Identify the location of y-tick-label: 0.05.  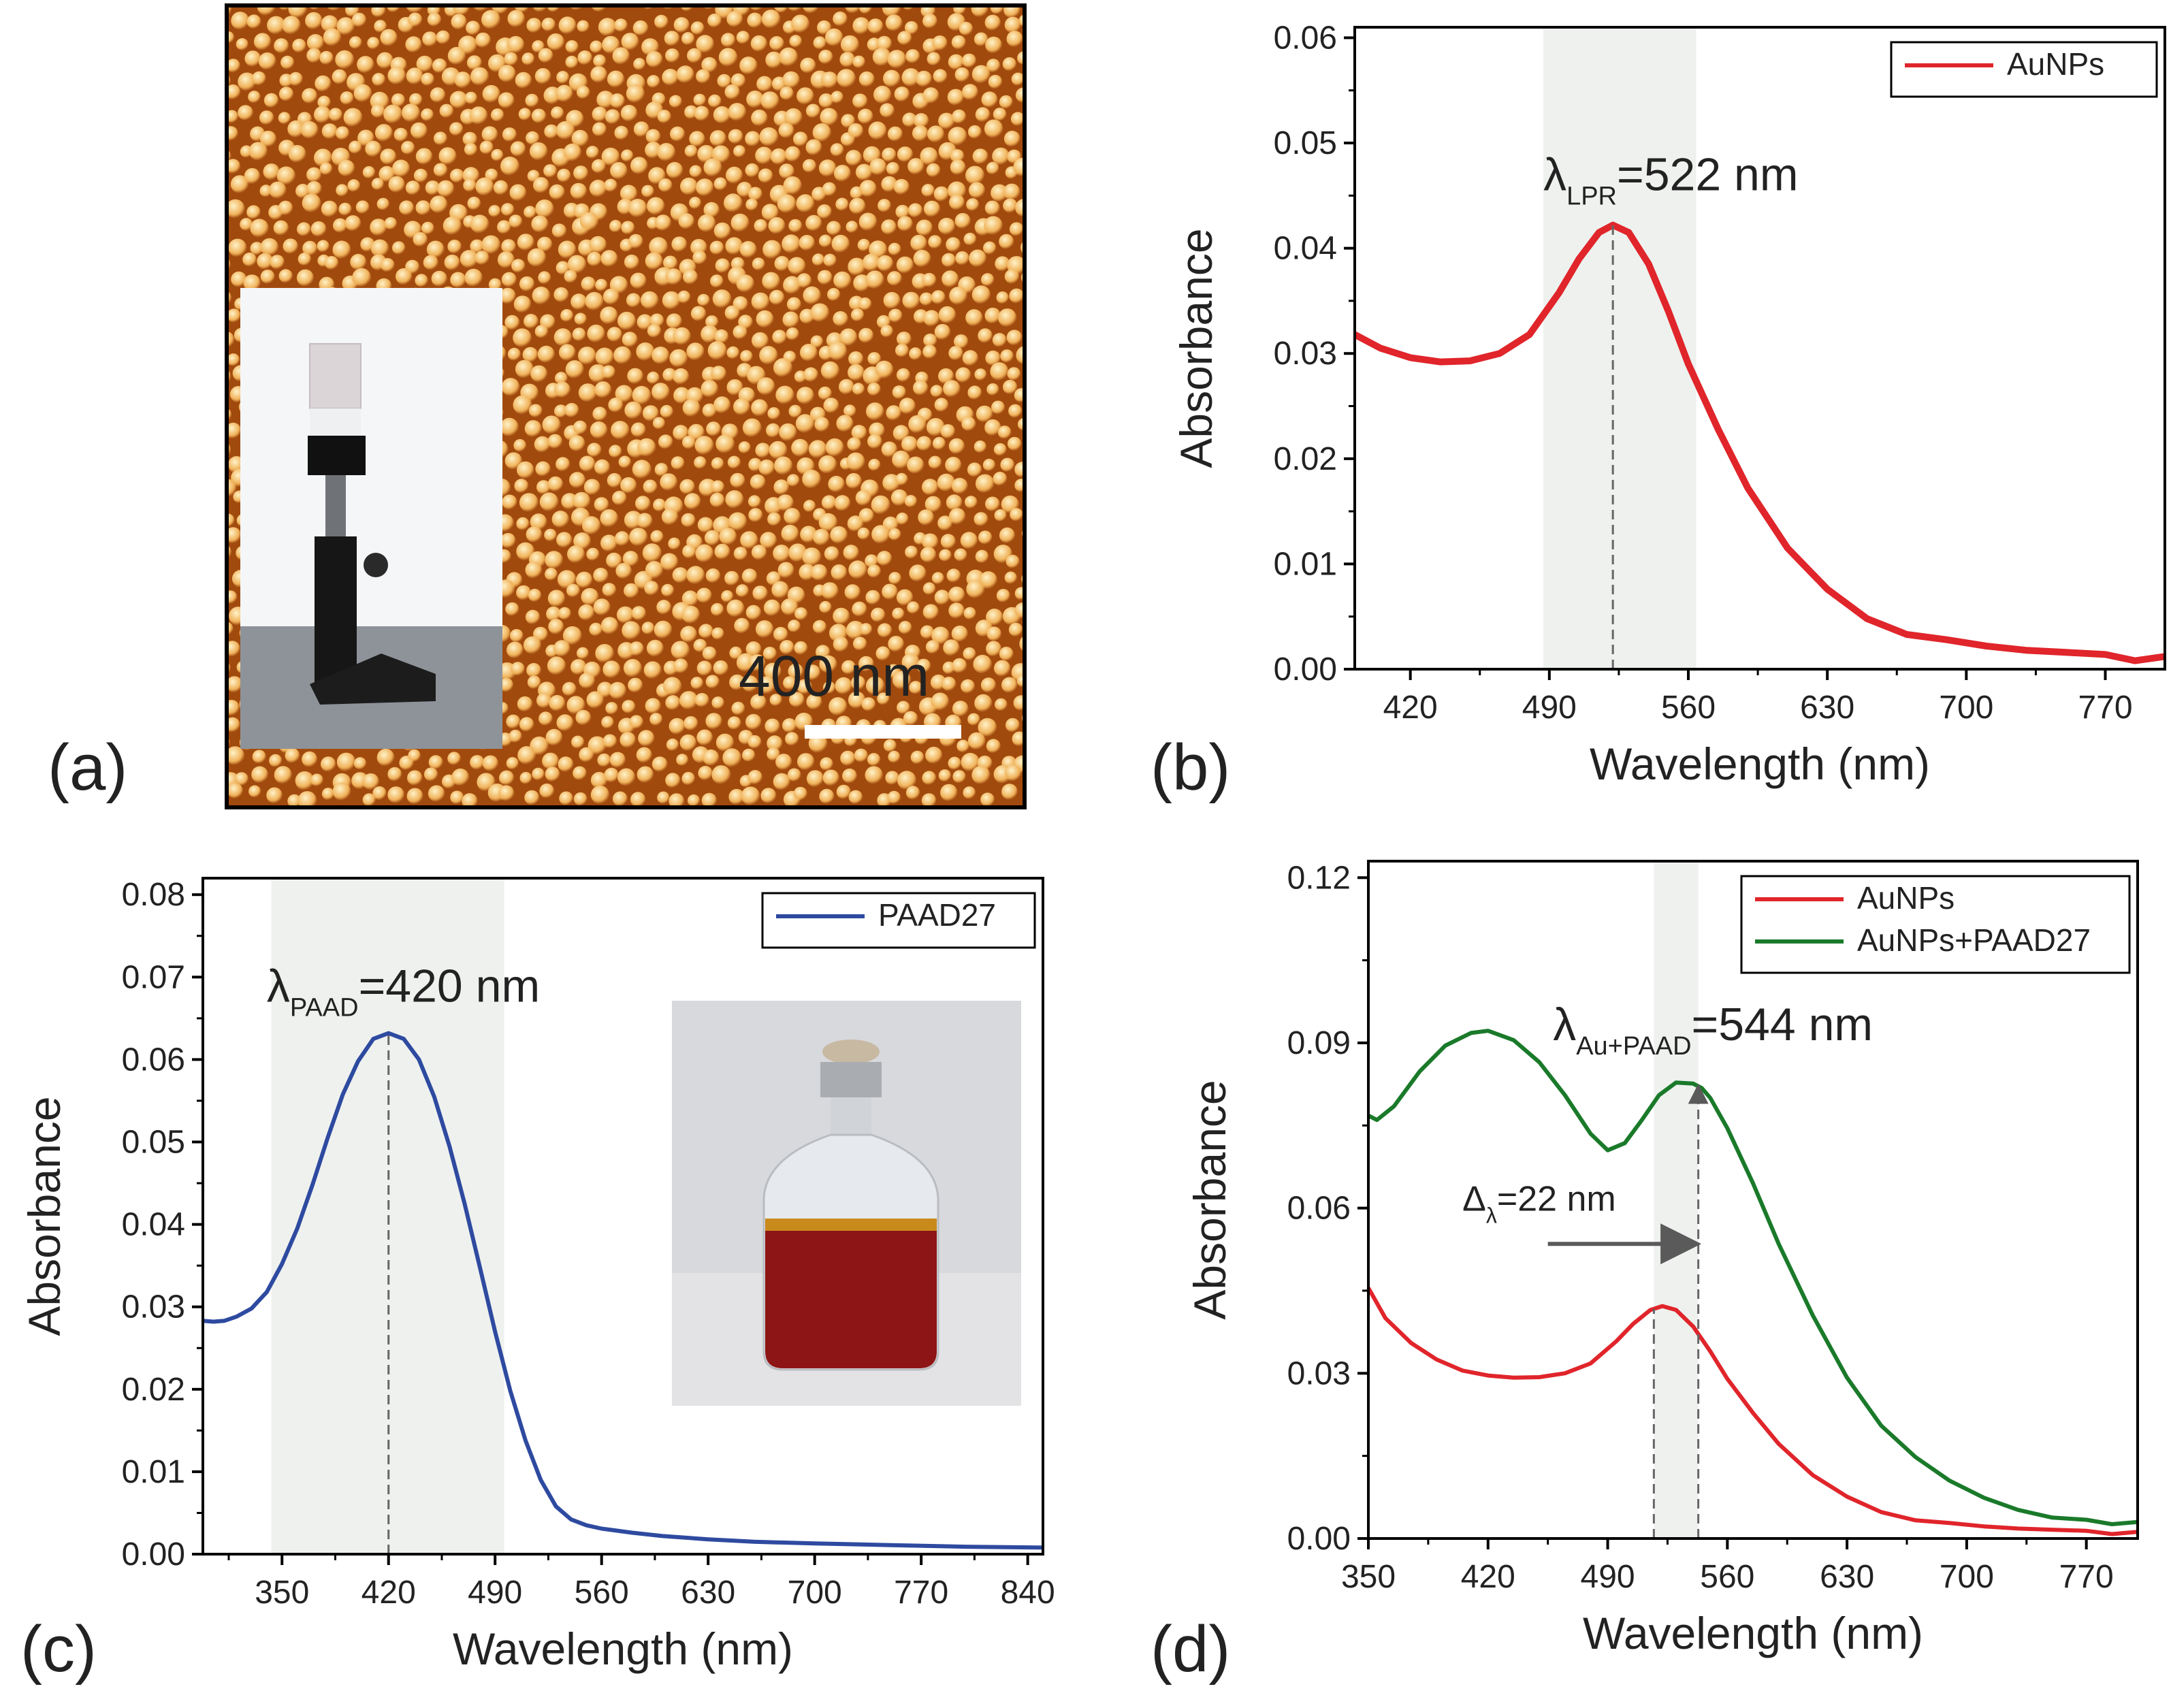
(1305, 143).